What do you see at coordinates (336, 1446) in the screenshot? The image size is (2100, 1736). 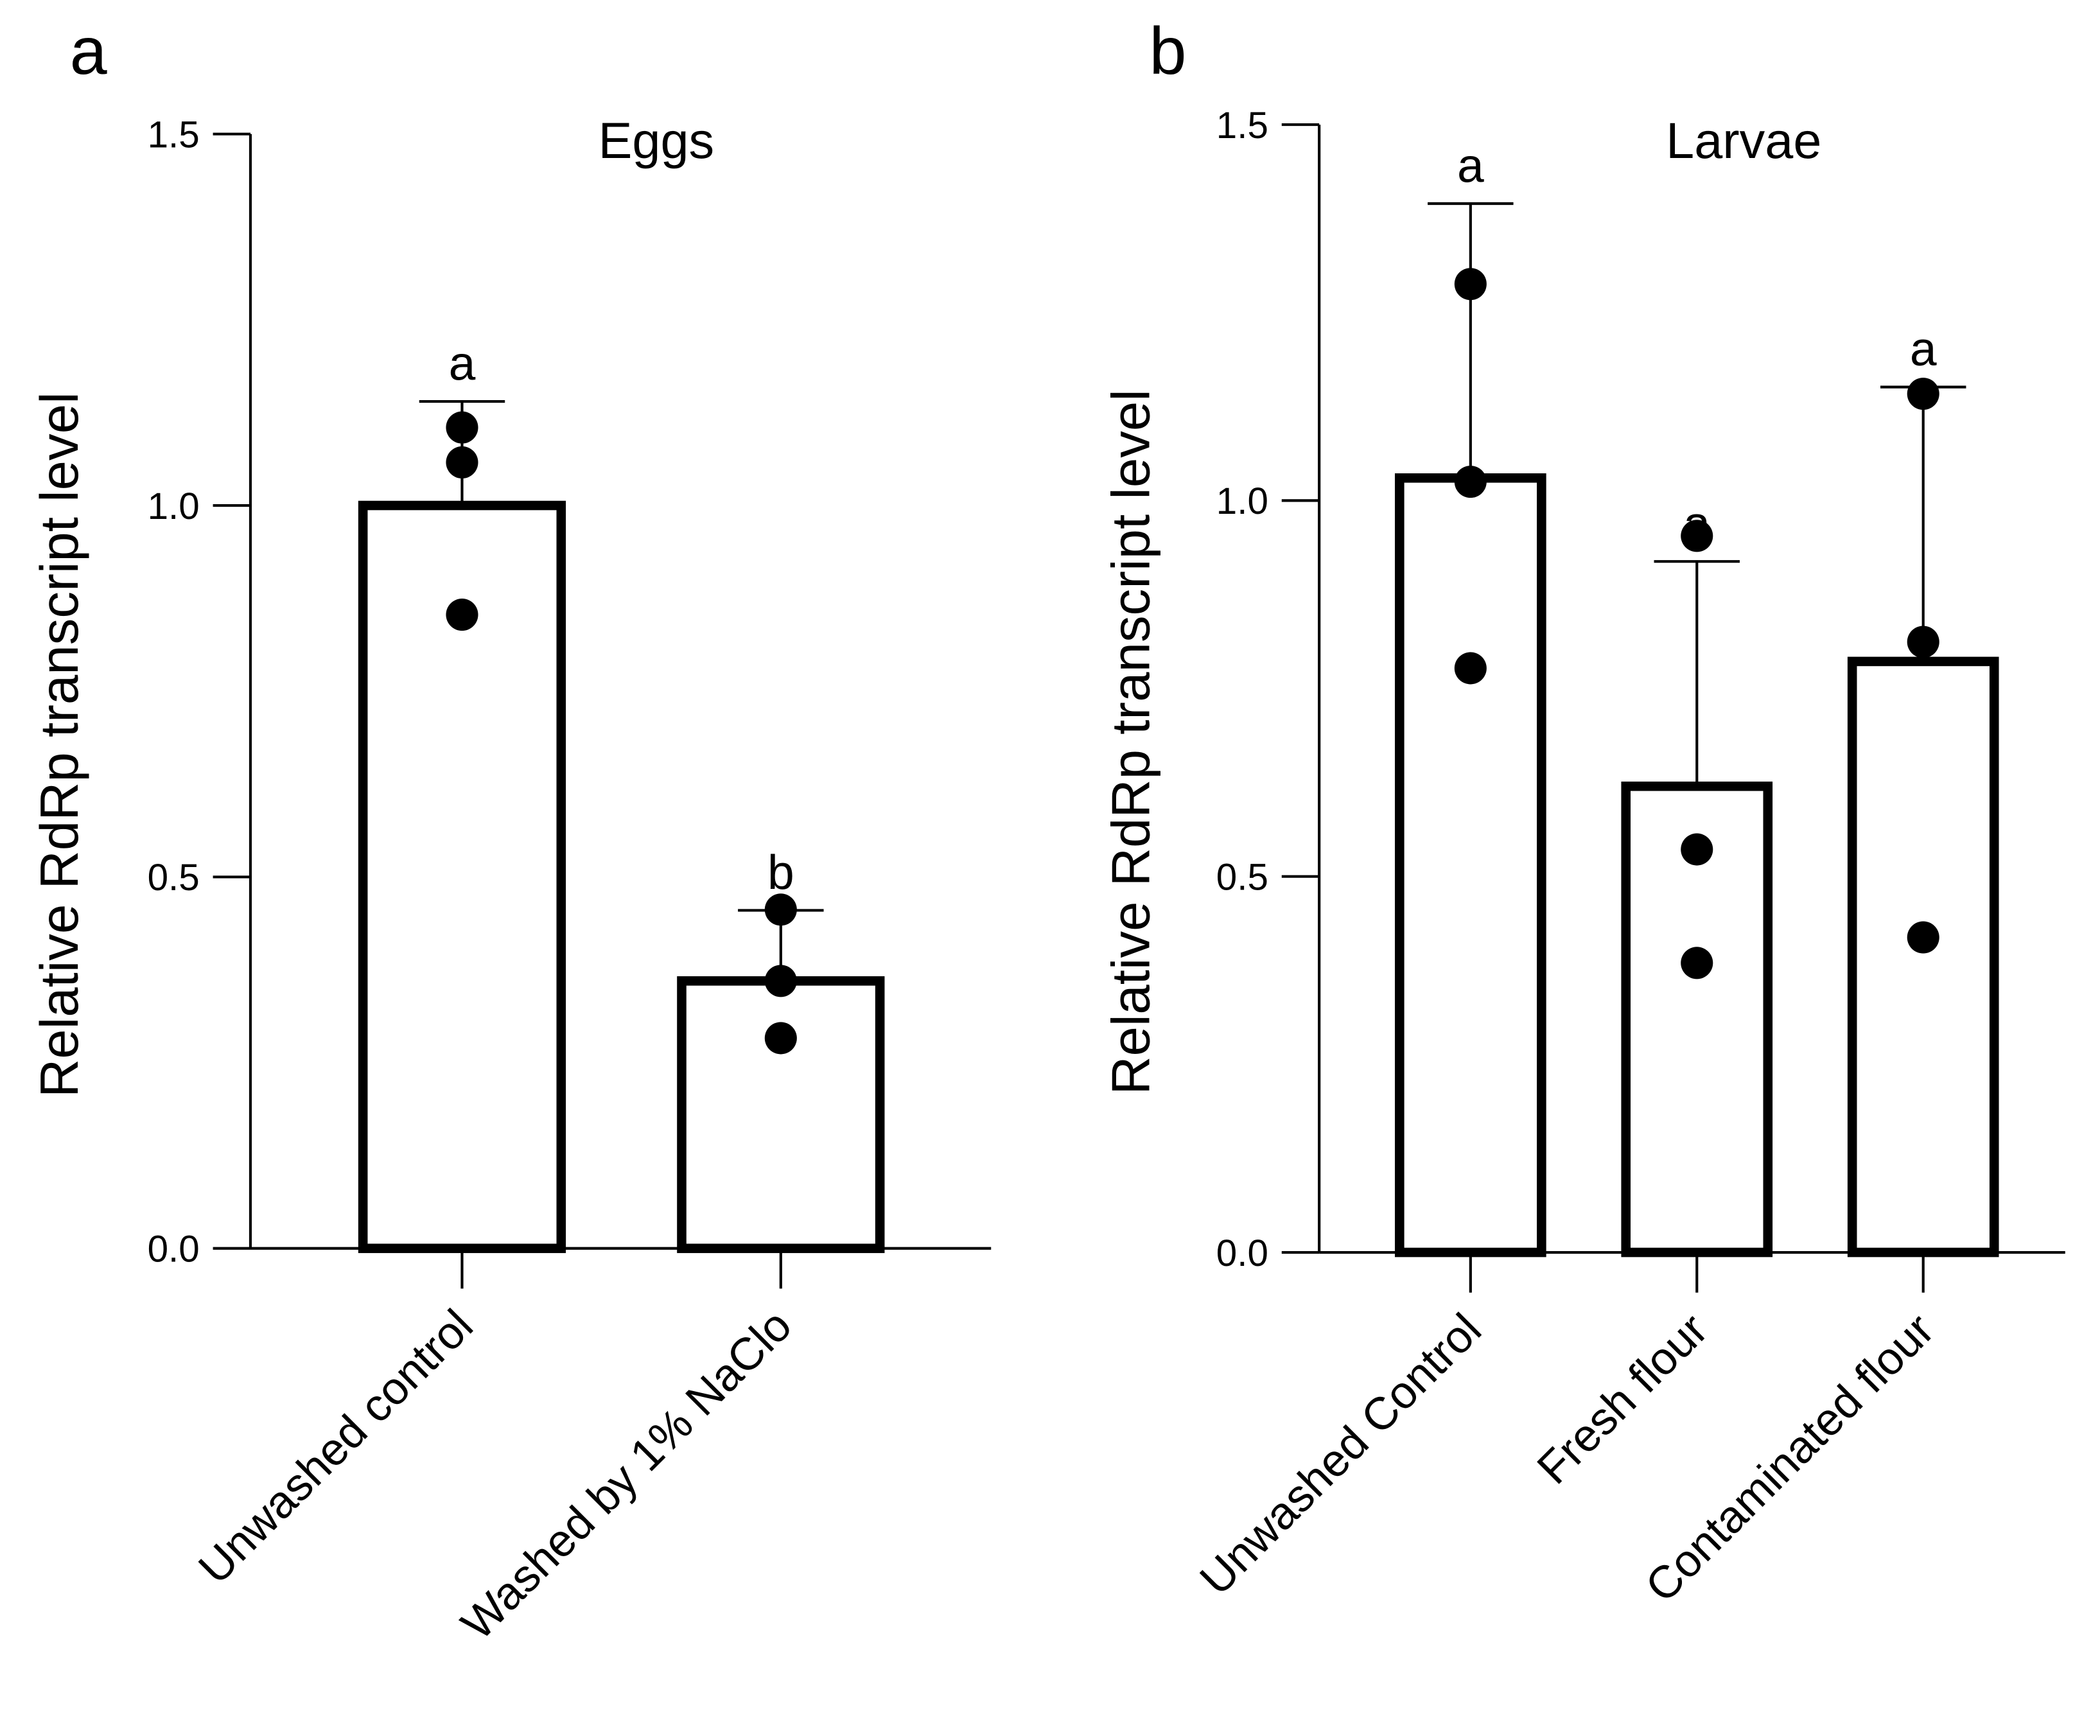 I see `x-tick-label: Unwashed control` at bounding box center [336, 1446].